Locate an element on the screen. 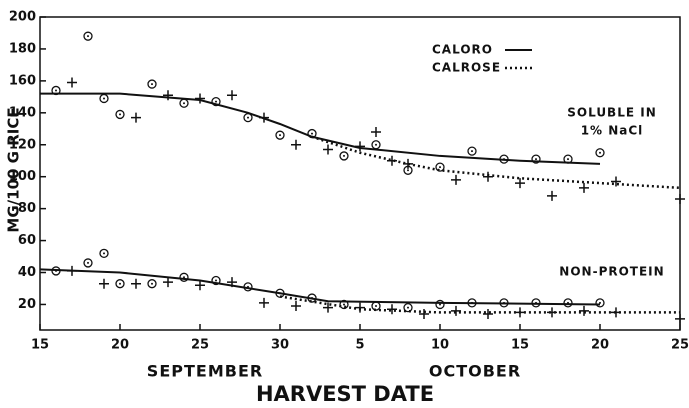  y-tick-label: 200 is located at coordinates (22, 17).